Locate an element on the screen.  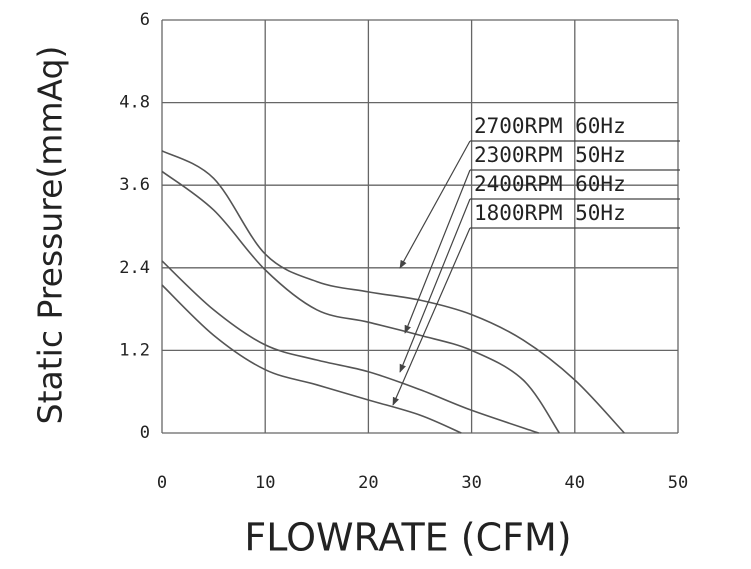
x-tick-label: 30 is located at coordinates (471, 483).